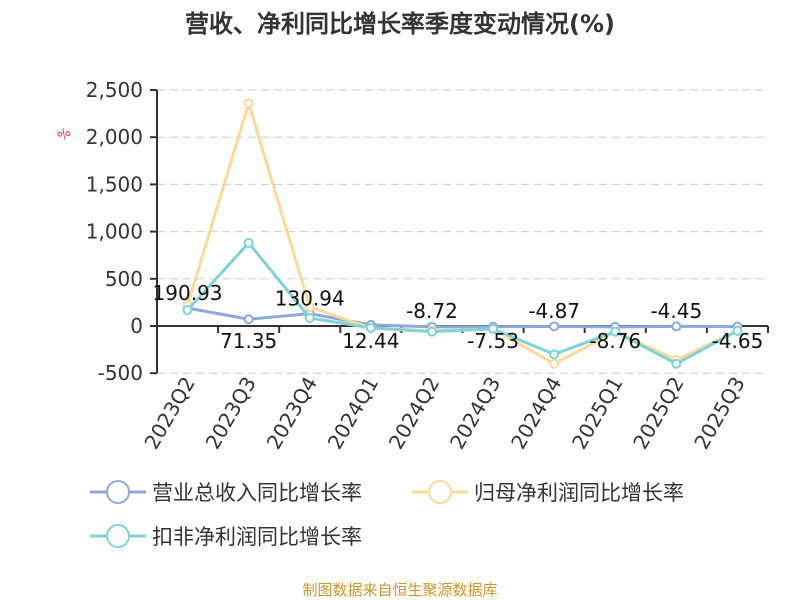  I want to click on y-tick-label: 2,500, so click(114, 90).